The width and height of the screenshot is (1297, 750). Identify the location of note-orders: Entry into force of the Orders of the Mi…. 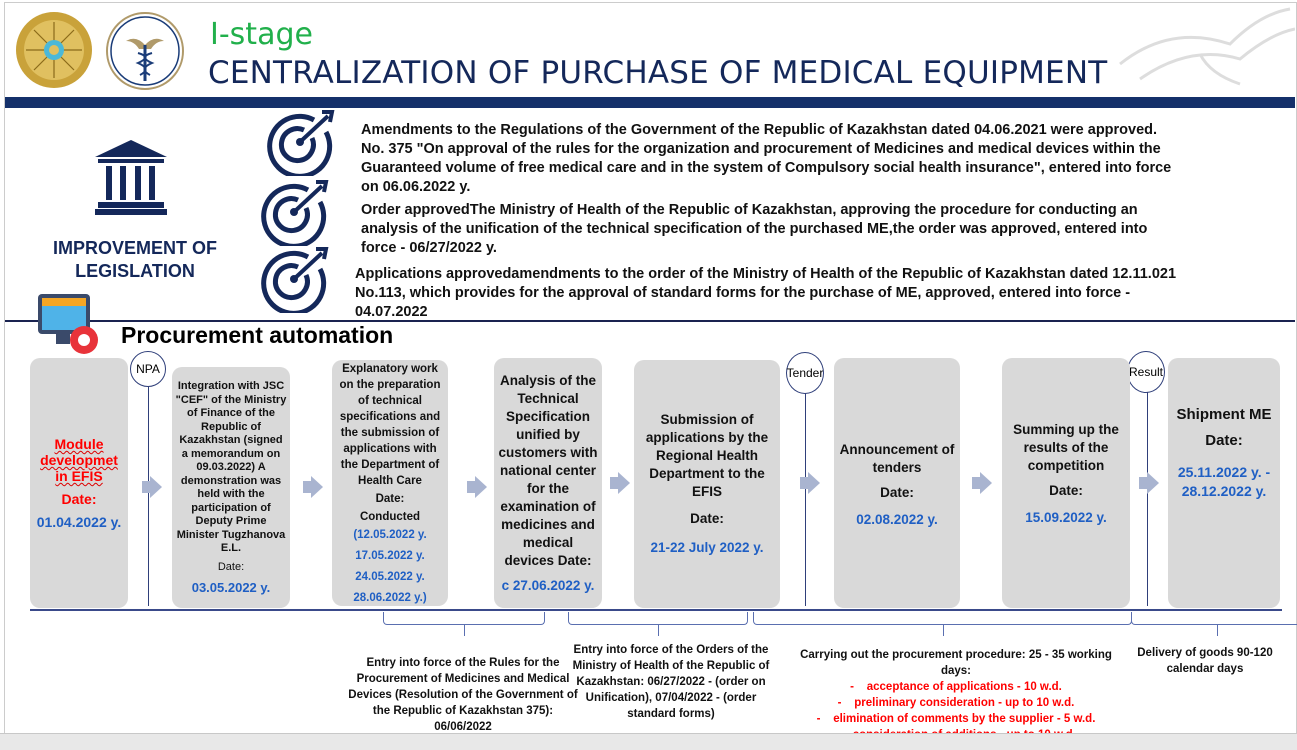
(671, 682).